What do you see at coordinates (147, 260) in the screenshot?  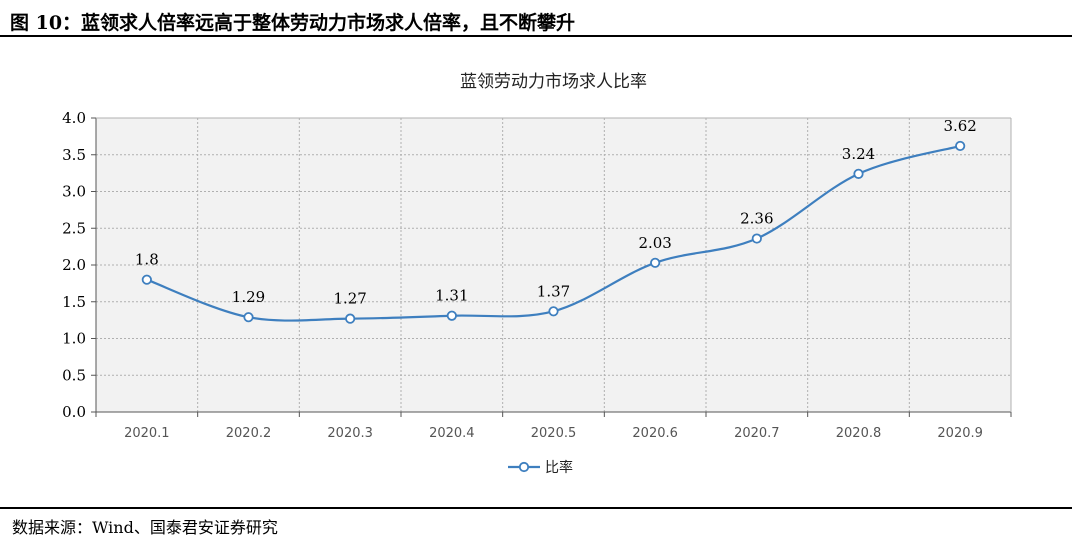 I see `data-label: 1.8` at bounding box center [147, 260].